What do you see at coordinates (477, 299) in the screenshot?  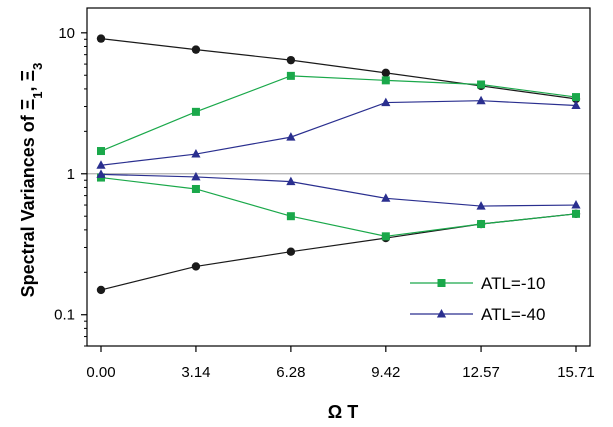 I see `legend: ATL=-10 ATL=-40` at bounding box center [477, 299].